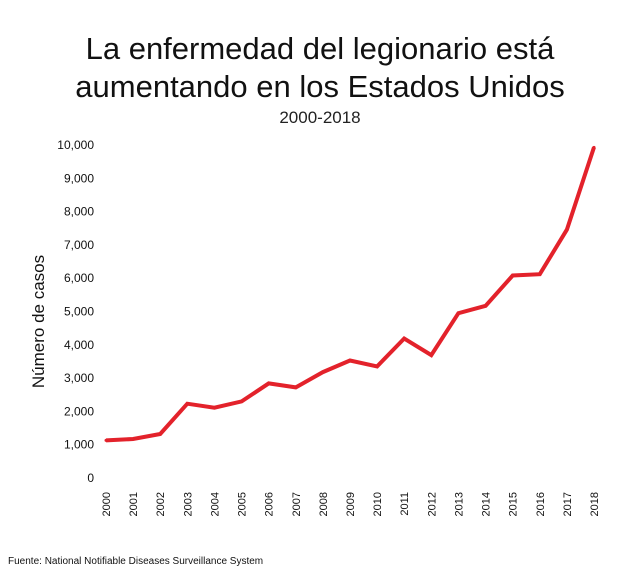 The width and height of the screenshot is (640, 575). Describe the element at coordinates (215, 504) in the screenshot. I see `x-tick-label: 2004` at that location.